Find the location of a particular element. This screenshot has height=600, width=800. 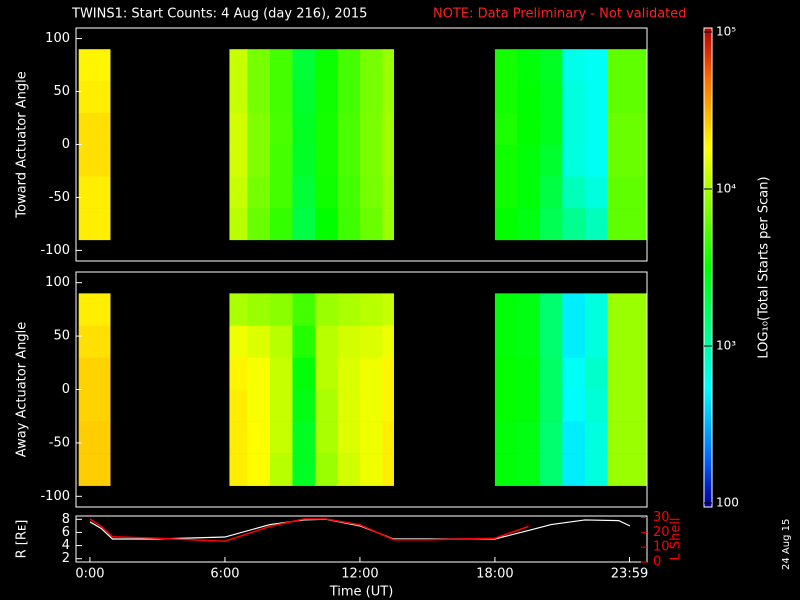

series-line is located at coordinates (360, 529).